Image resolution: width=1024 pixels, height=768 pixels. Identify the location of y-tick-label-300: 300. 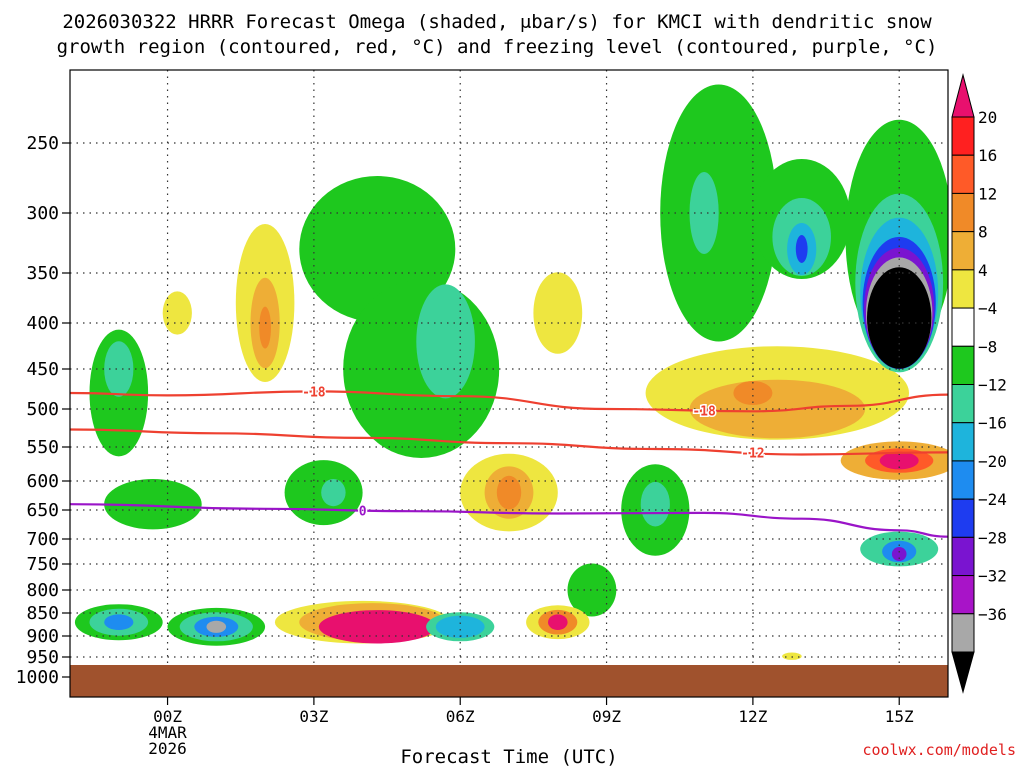
(42, 213).